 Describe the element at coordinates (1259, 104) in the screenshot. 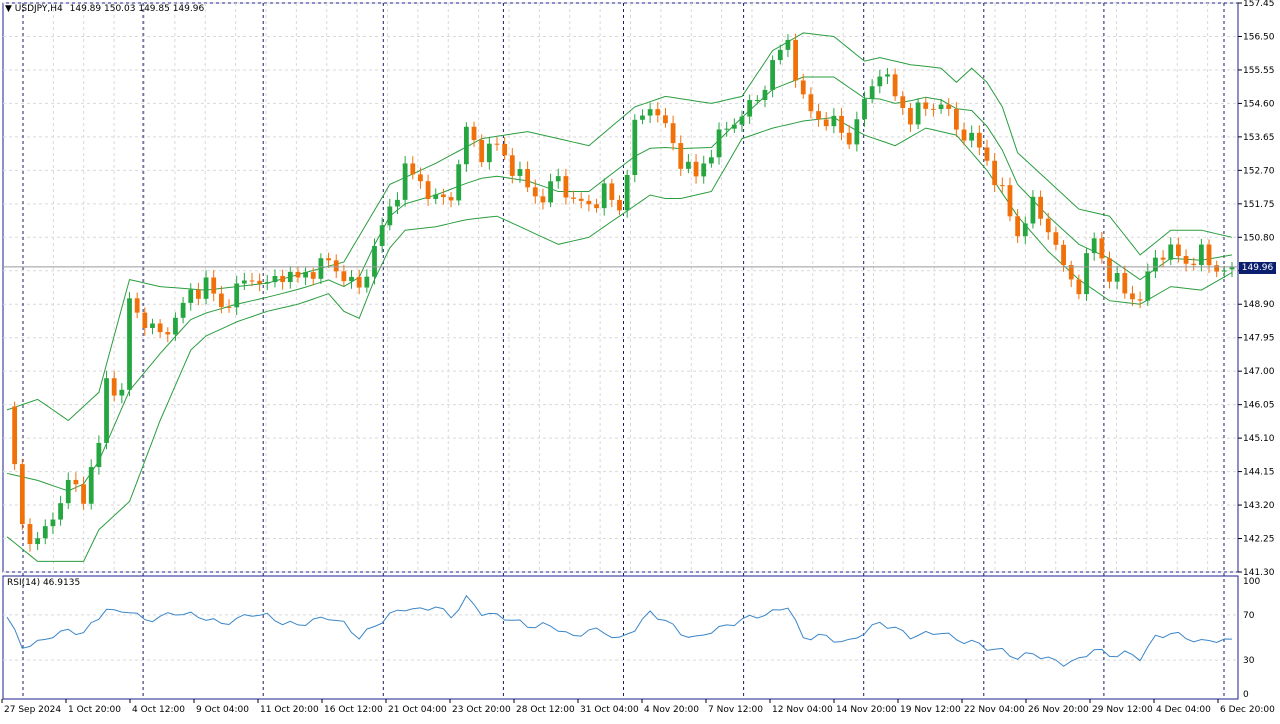

I see `price-axis-label: 154.60` at that location.